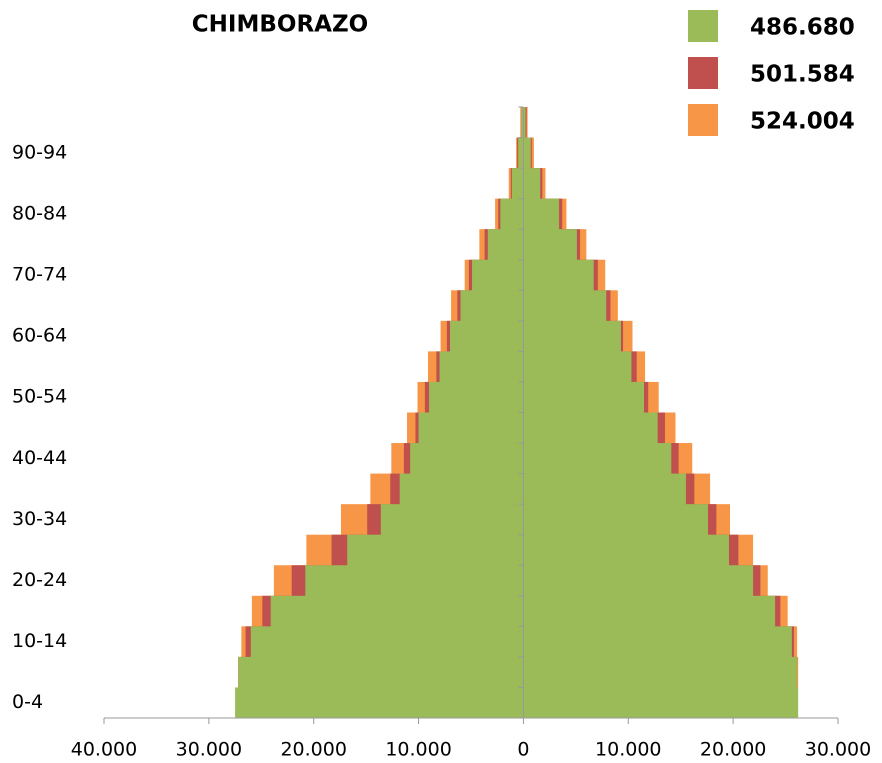 This screenshot has height=763, width=882. I want to click on x-tick-label: 40.000, so click(104, 750).